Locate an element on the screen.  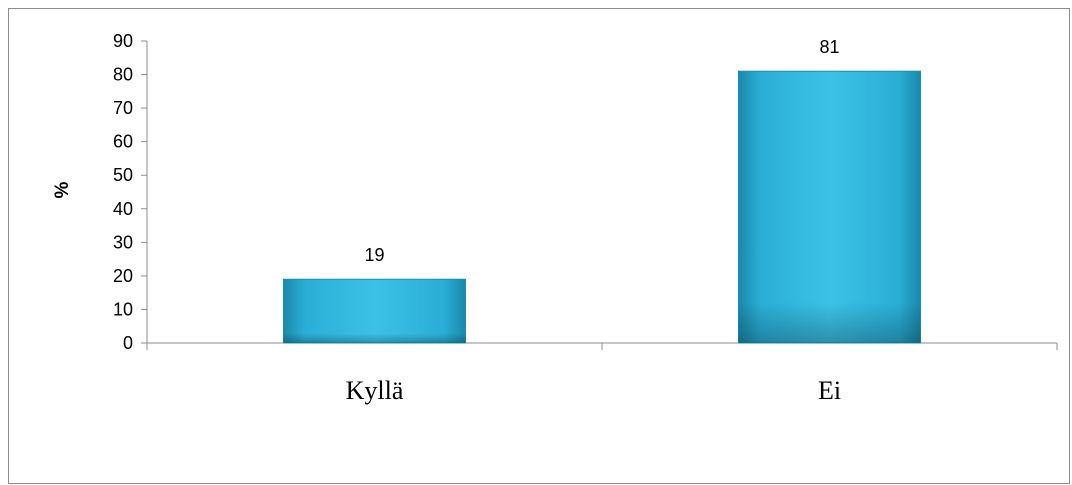
x-ticks is located at coordinates (602, 346).